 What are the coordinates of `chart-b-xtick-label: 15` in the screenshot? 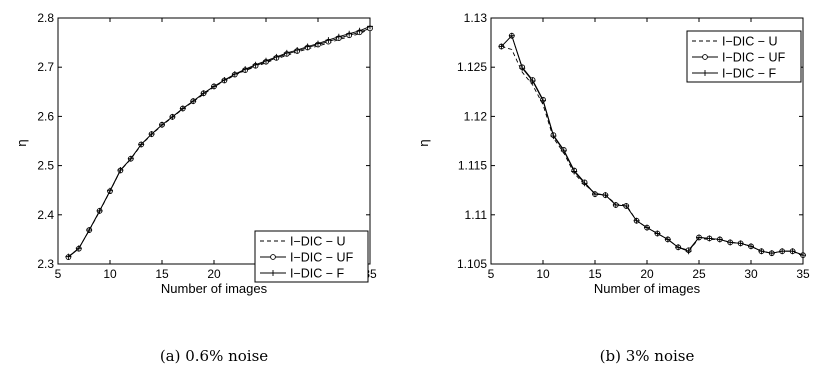 It's located at (595, 274).